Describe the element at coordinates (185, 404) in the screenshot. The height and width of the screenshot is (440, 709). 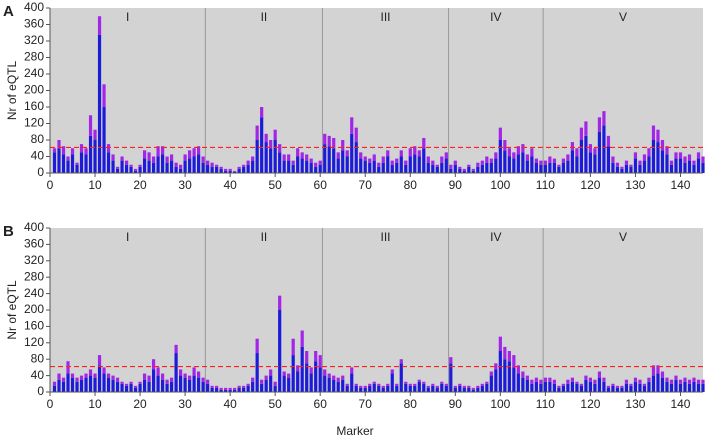
I see `x-tick-label: 30` at that location.